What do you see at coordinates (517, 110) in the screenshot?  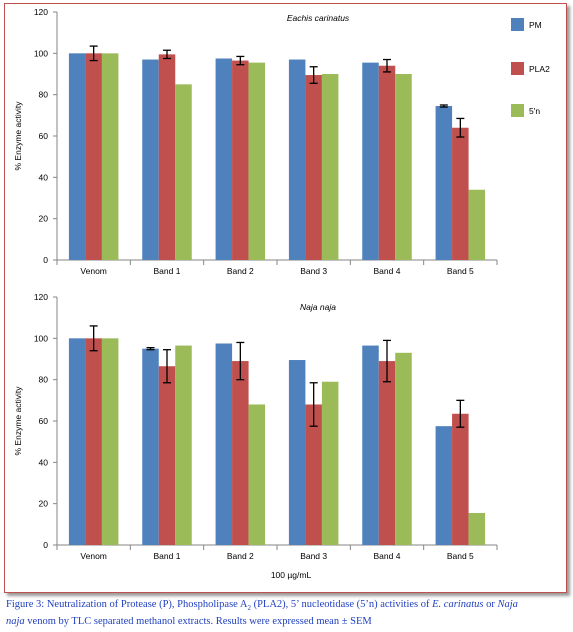 I see `legend-swatch-5n` at bounding box center [517, 110].